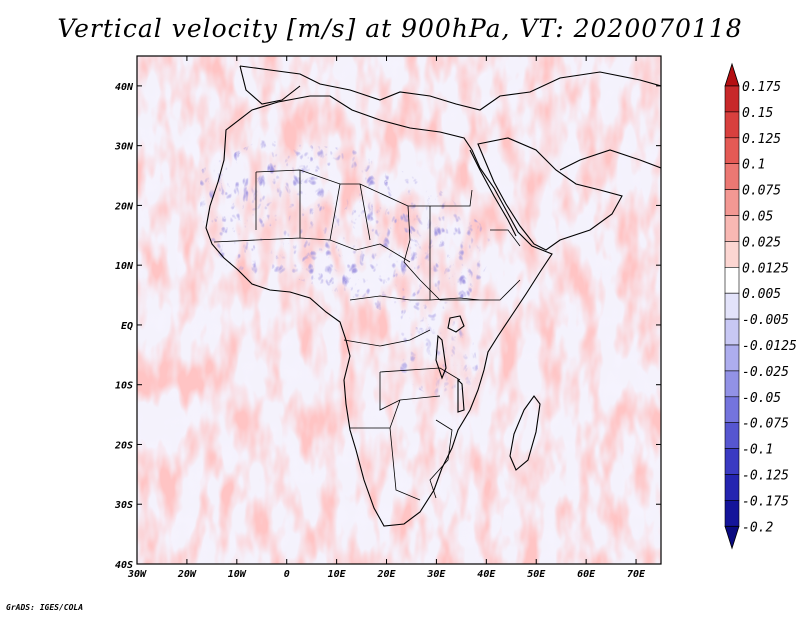 This screenshot has width=800, height=618. I want to click on colorbar-label: -0.0125, so click(769, 346).